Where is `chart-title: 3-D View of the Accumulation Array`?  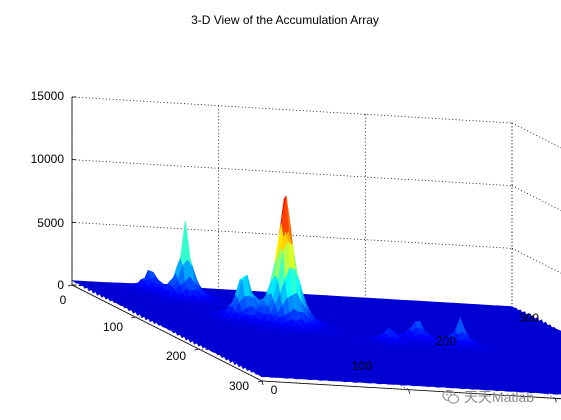 chart-title: 3-D View of the Accumulation Array is located at coordinates (285, 20).